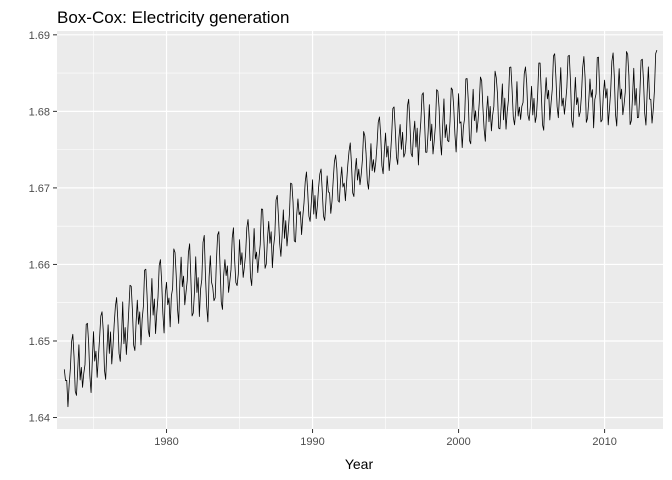 This screenshot has height=480, width=672. Describe the element at coordinates (312, 442) in the screenshot. I see `x-tick-label: 1990` at that location.